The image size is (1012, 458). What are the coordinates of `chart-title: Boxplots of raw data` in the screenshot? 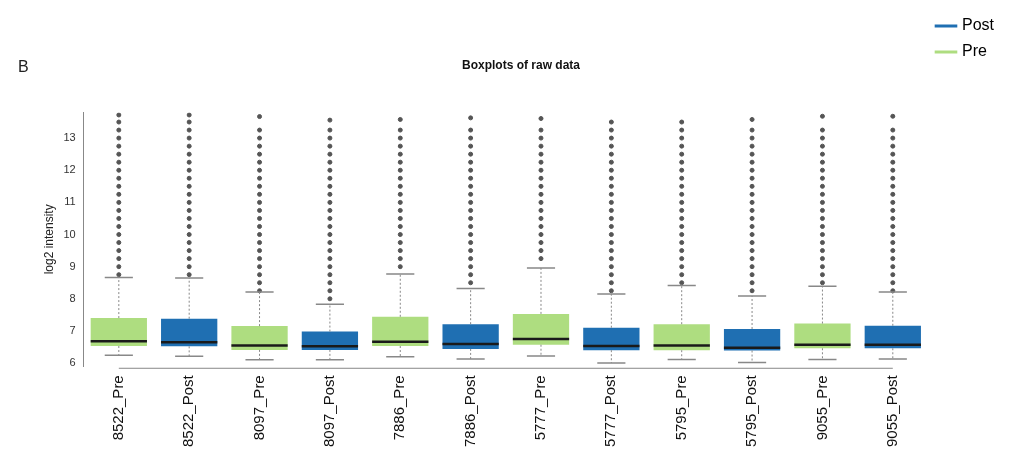 It's located at (521, 64).